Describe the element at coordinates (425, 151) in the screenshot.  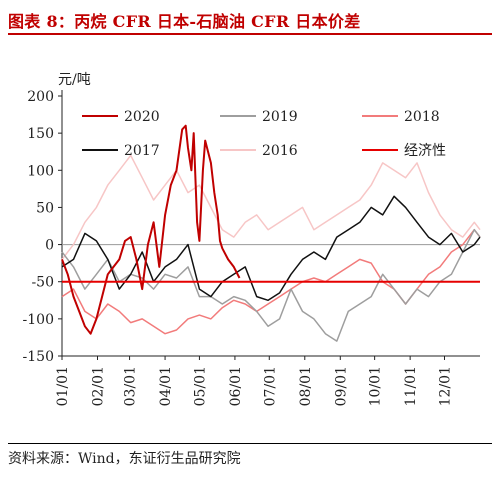
I see `legend-label-econ: 经济性` at that location.